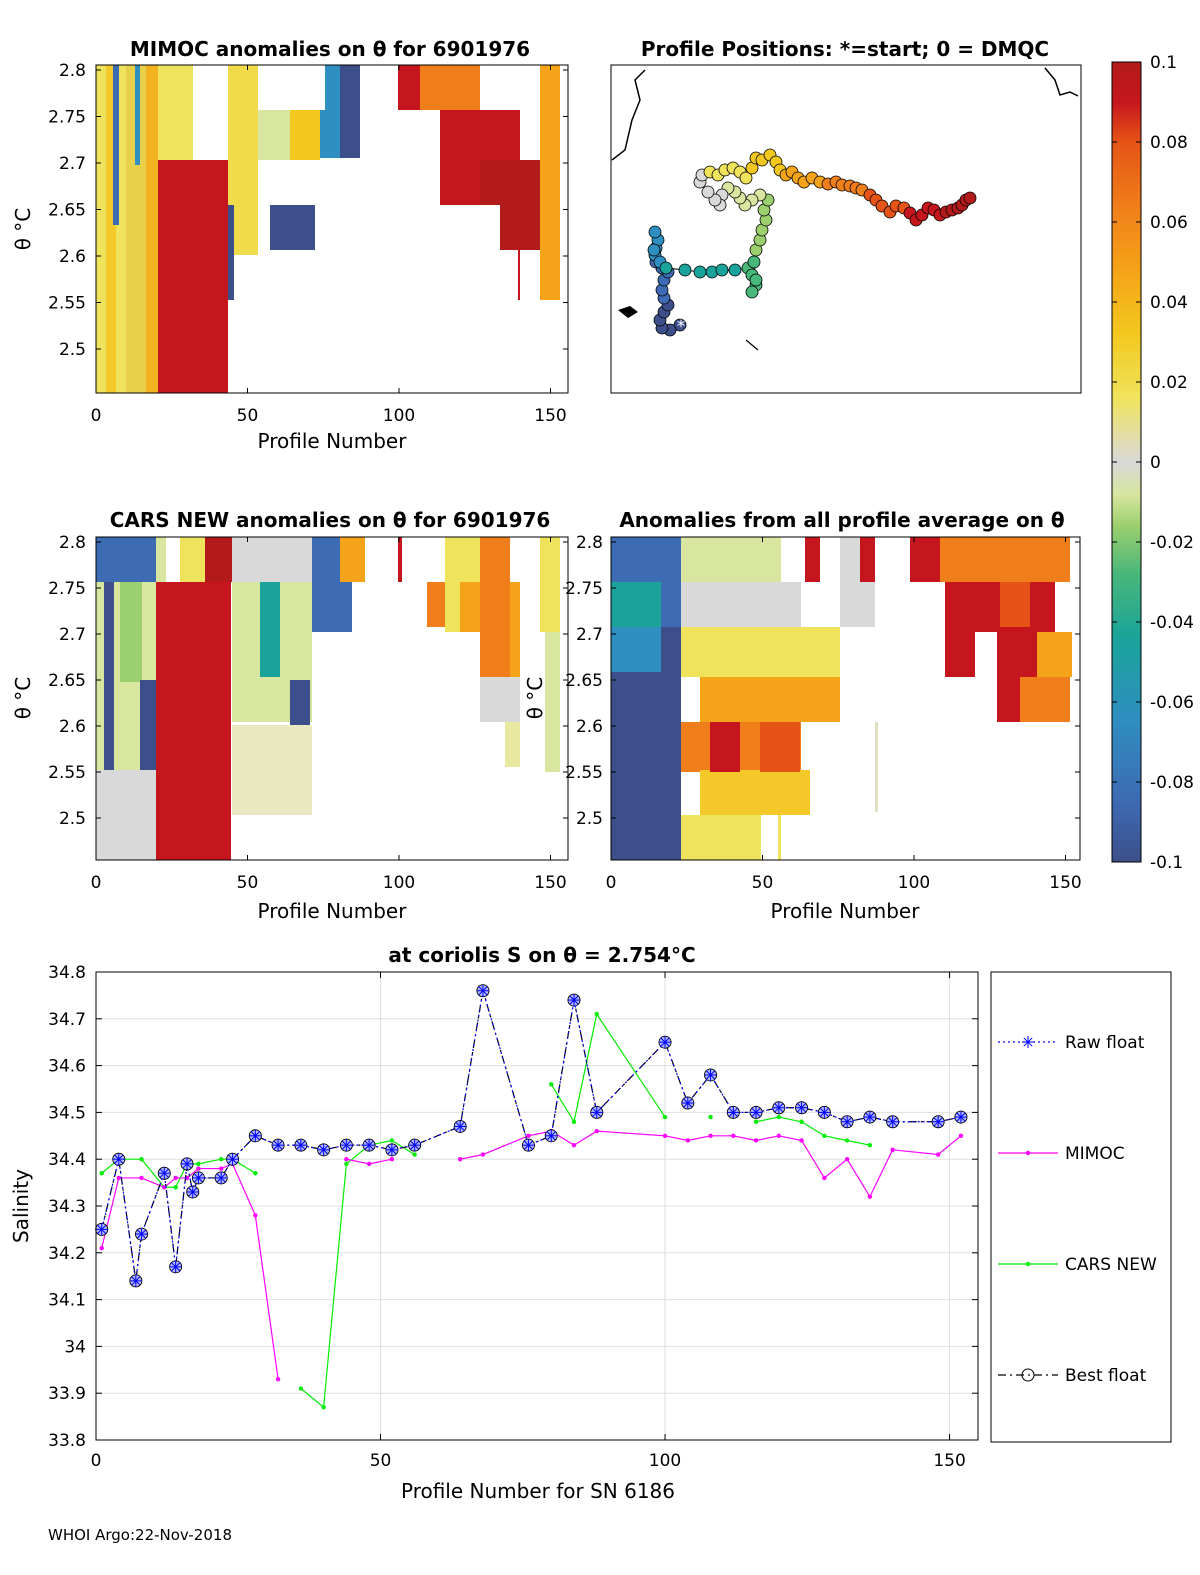 This screenshot has width=1200, height=1575. What do you see at coordinates (67, 1394) in the screenshot?
I see `chart-y-tick-label: 33.9` at bounding box center [67, 1394].